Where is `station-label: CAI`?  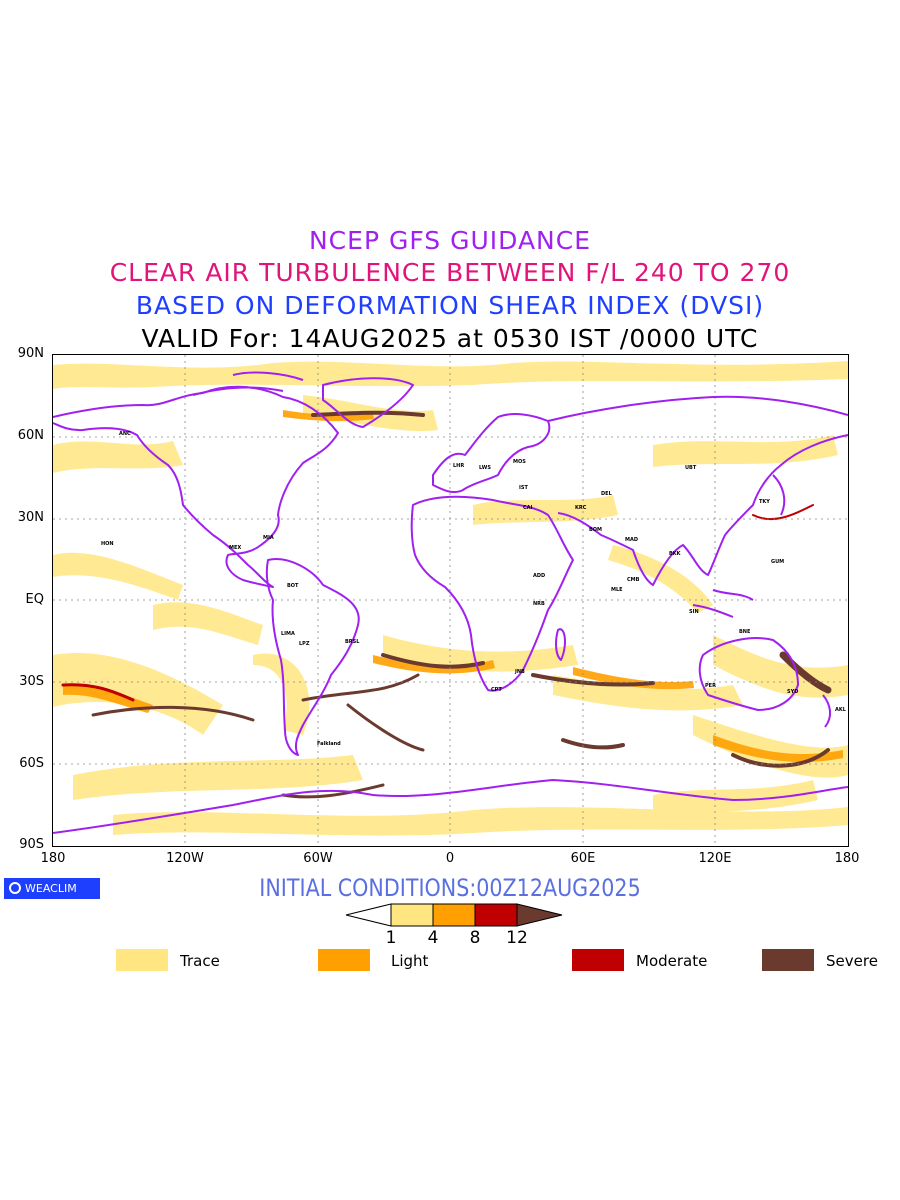
station-label: CAI is located at coordinates (528, 508).